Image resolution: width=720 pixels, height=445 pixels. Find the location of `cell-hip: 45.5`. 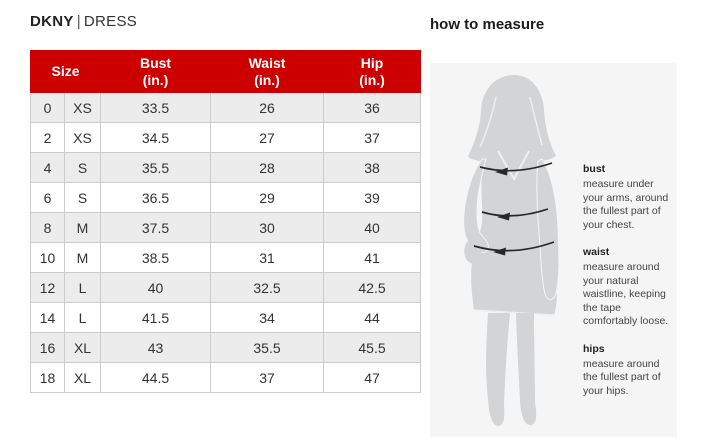

cell-hip: 45.5 is located at coordinates (372, 347).